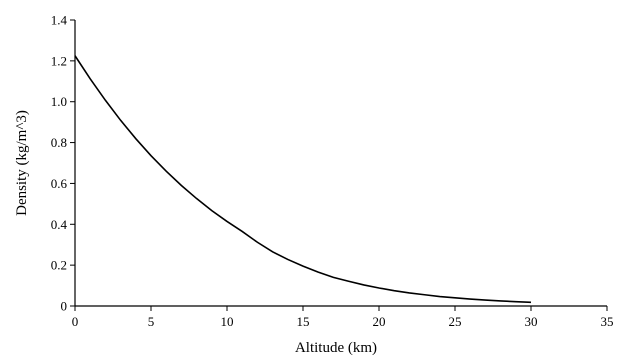 The width and height of the screenshot is (617, 358). What do you see at coordinates (64, 306) in the screenshot?
I see `y-tick-label: 0` at bounding box center [64, 306].